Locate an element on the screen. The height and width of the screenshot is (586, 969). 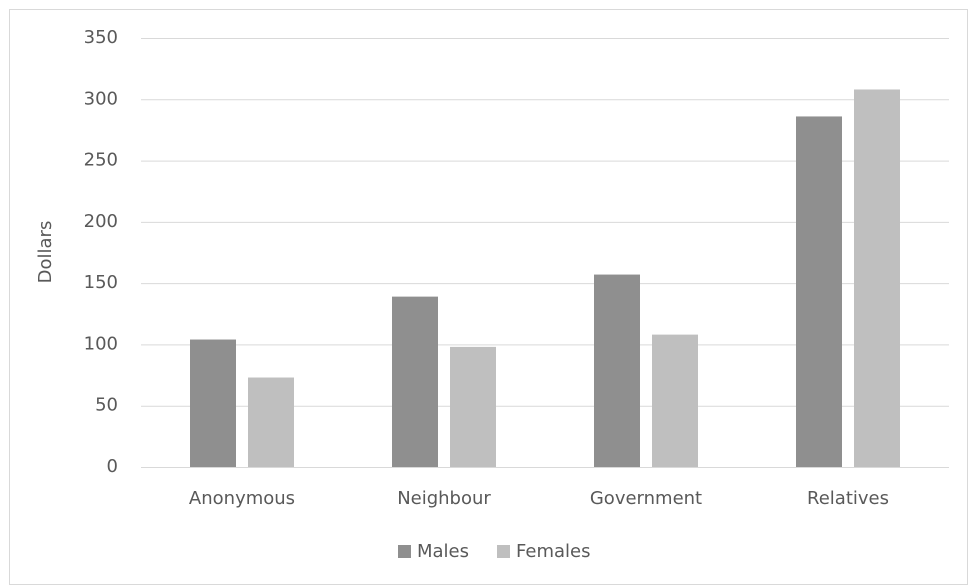
legend-label: Males is located at coordinates (443, 551).